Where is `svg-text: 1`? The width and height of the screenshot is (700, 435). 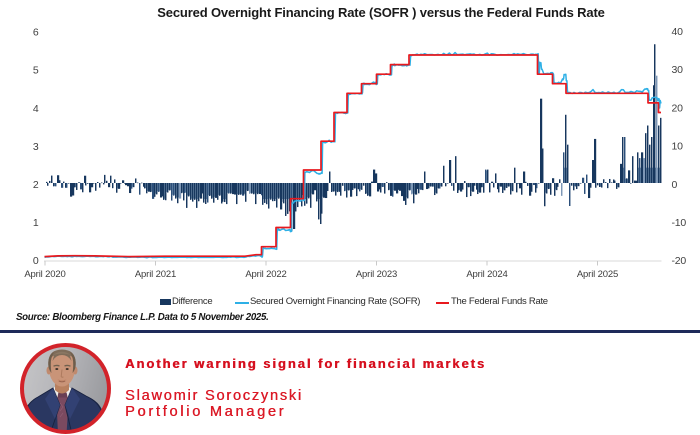
svg-text: 1 is located at coordinates (36, 223).